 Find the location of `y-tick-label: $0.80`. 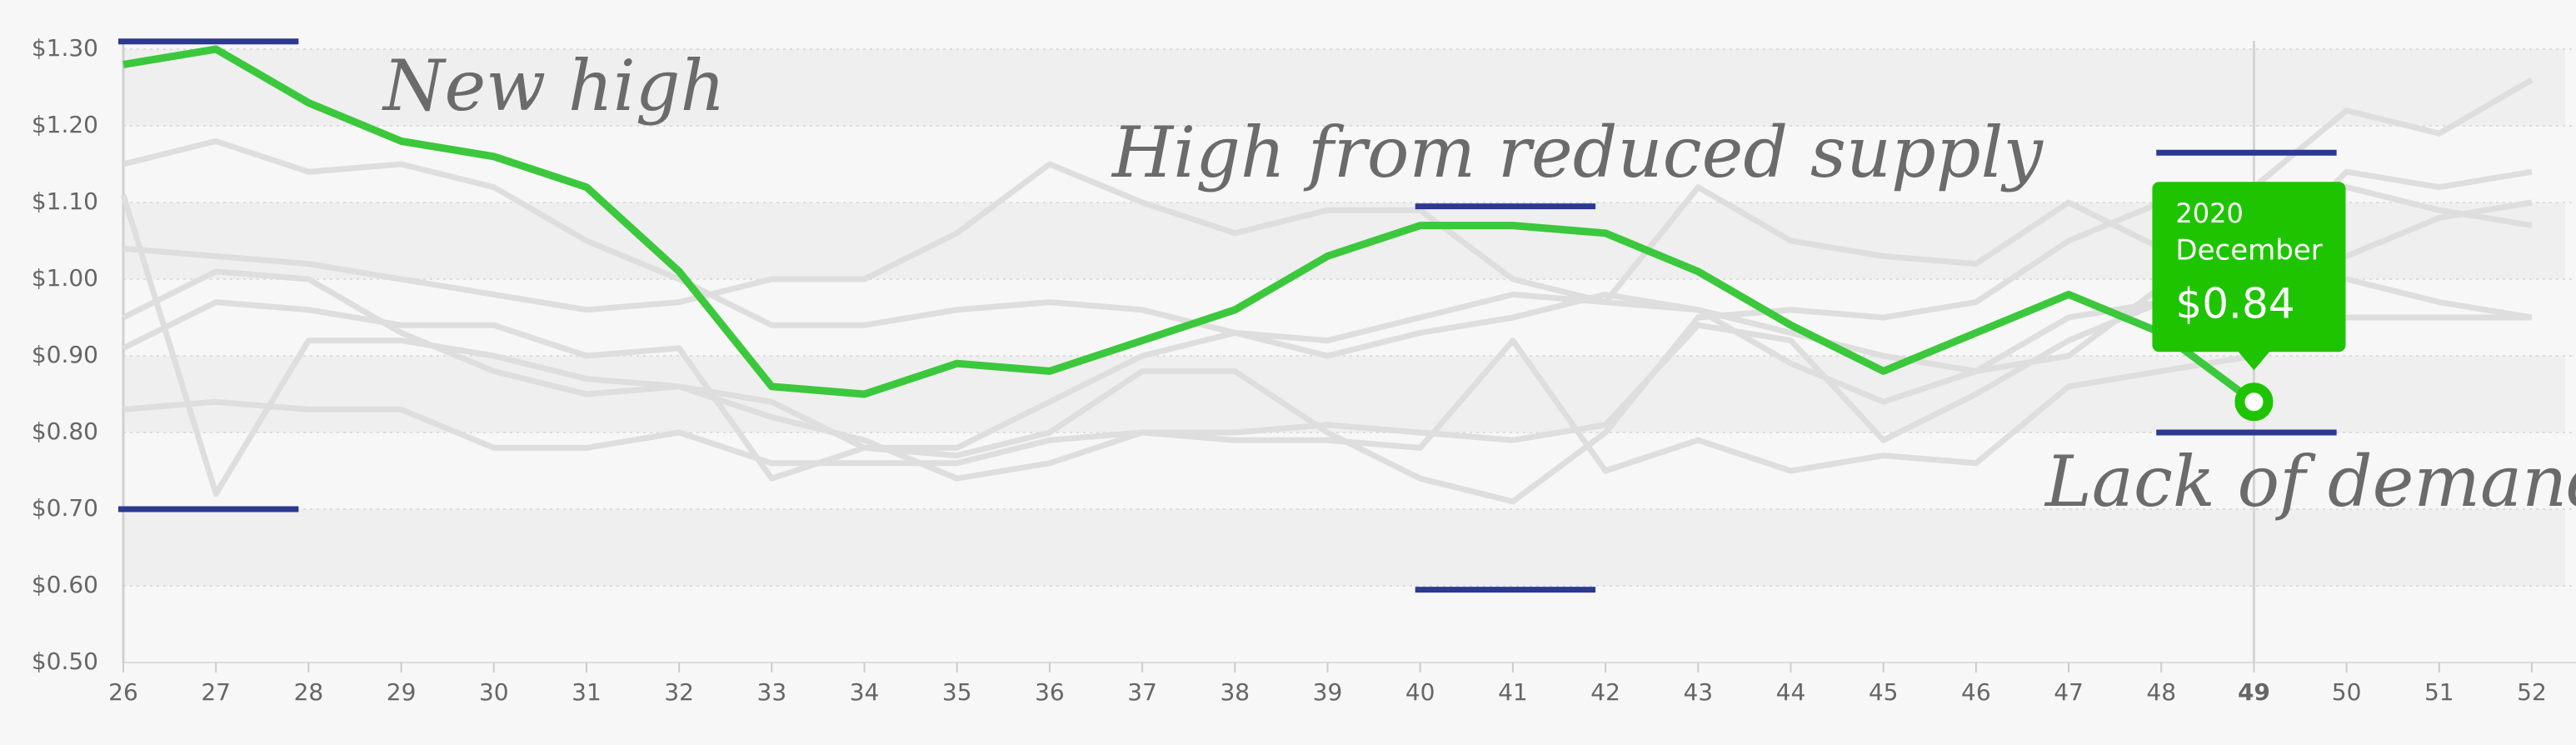

y-tick-label: $0.80 is located at coordinates (65, 431).